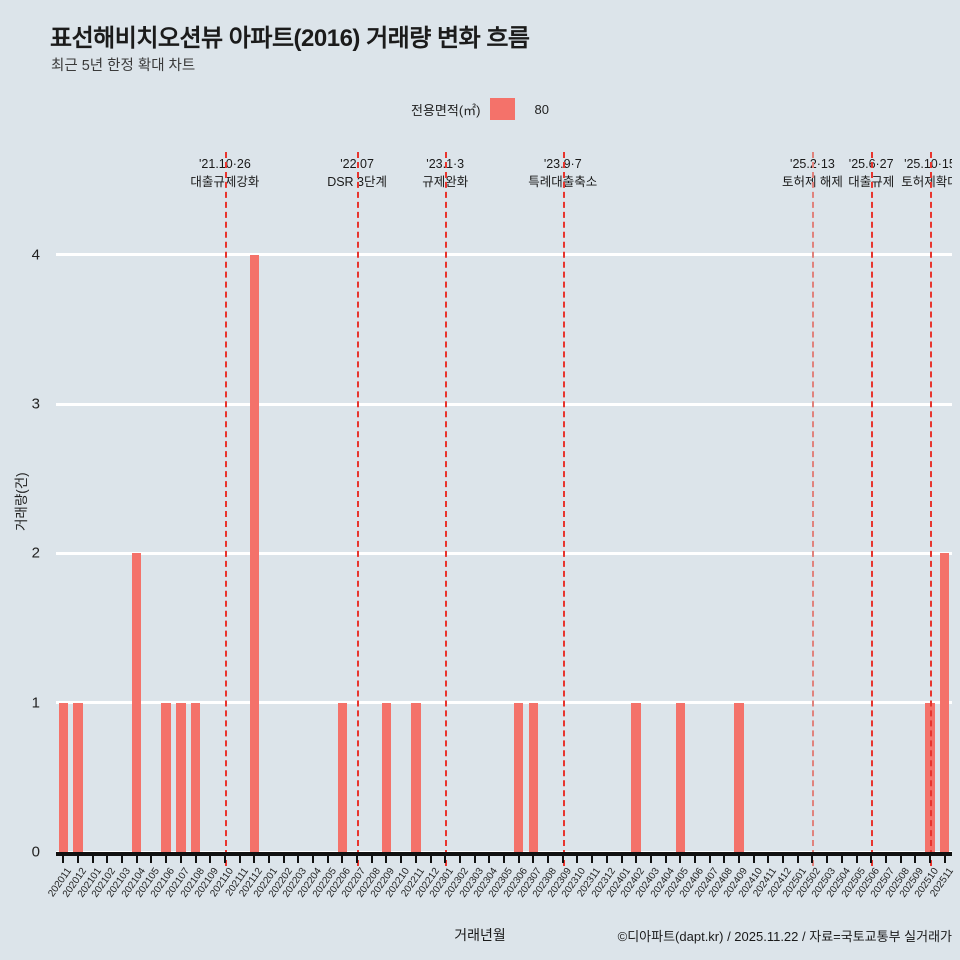  Describe the element at coordinates (541, 109) in the screenshot. I see `legend-series-label: 80` at that location.